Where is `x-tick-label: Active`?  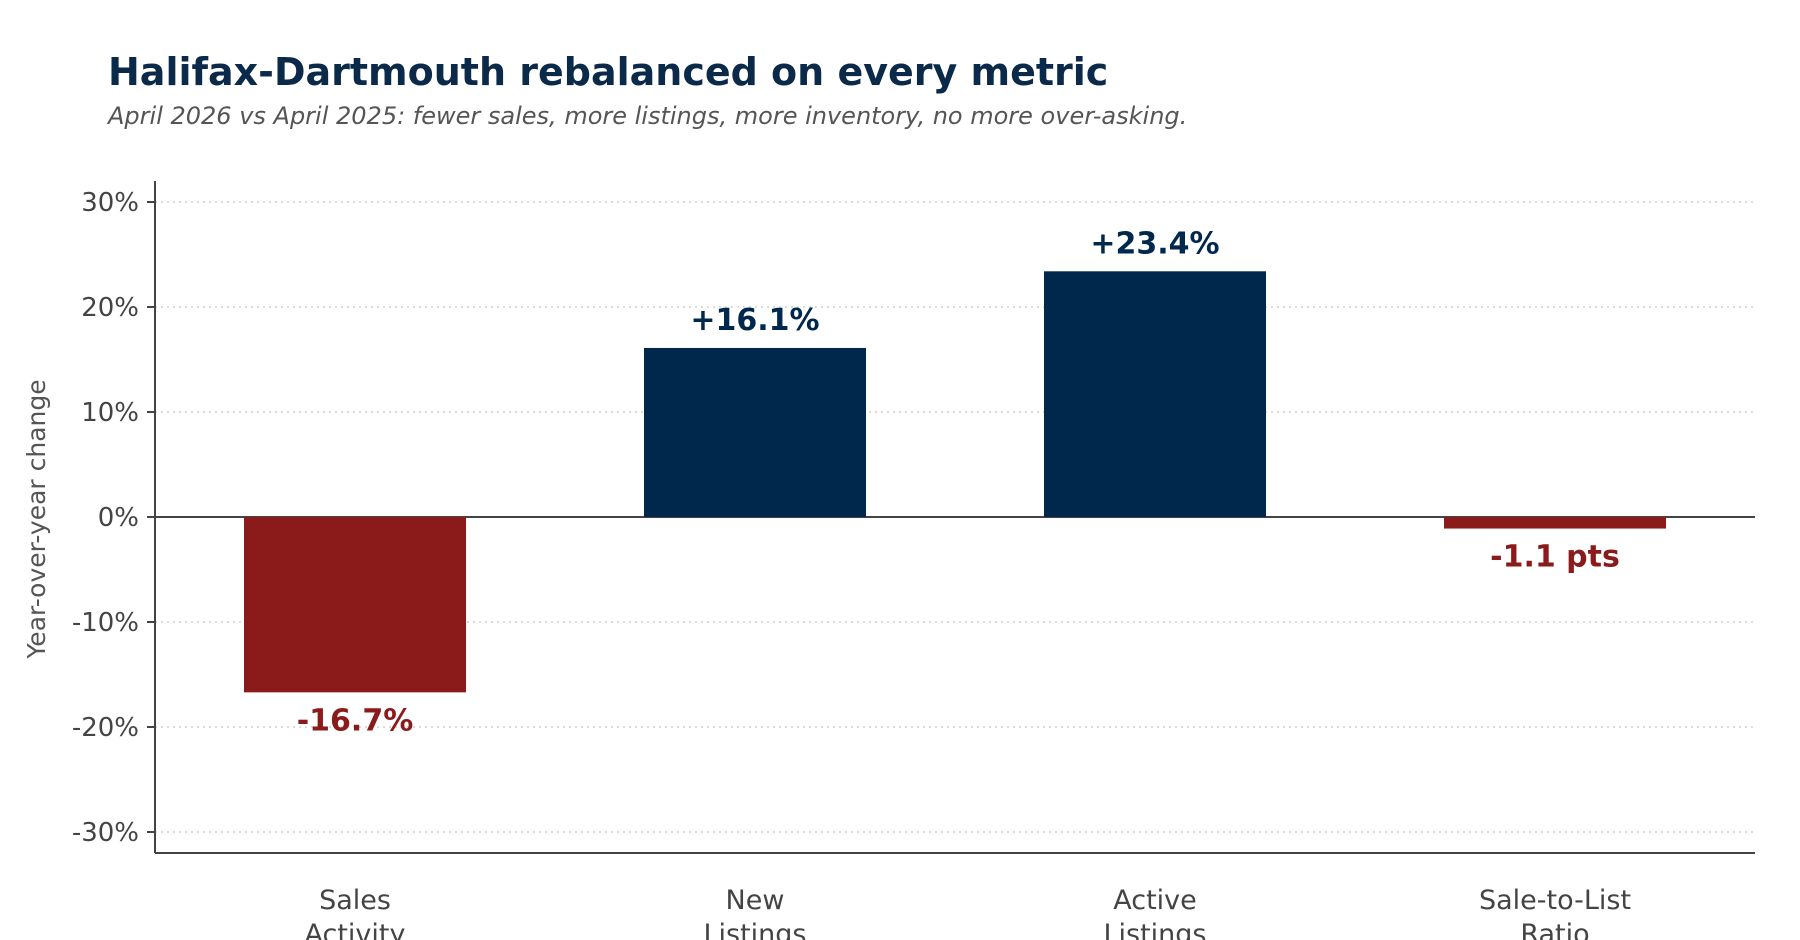
x-tick-label: Active is located at coordinates (1155, 900).